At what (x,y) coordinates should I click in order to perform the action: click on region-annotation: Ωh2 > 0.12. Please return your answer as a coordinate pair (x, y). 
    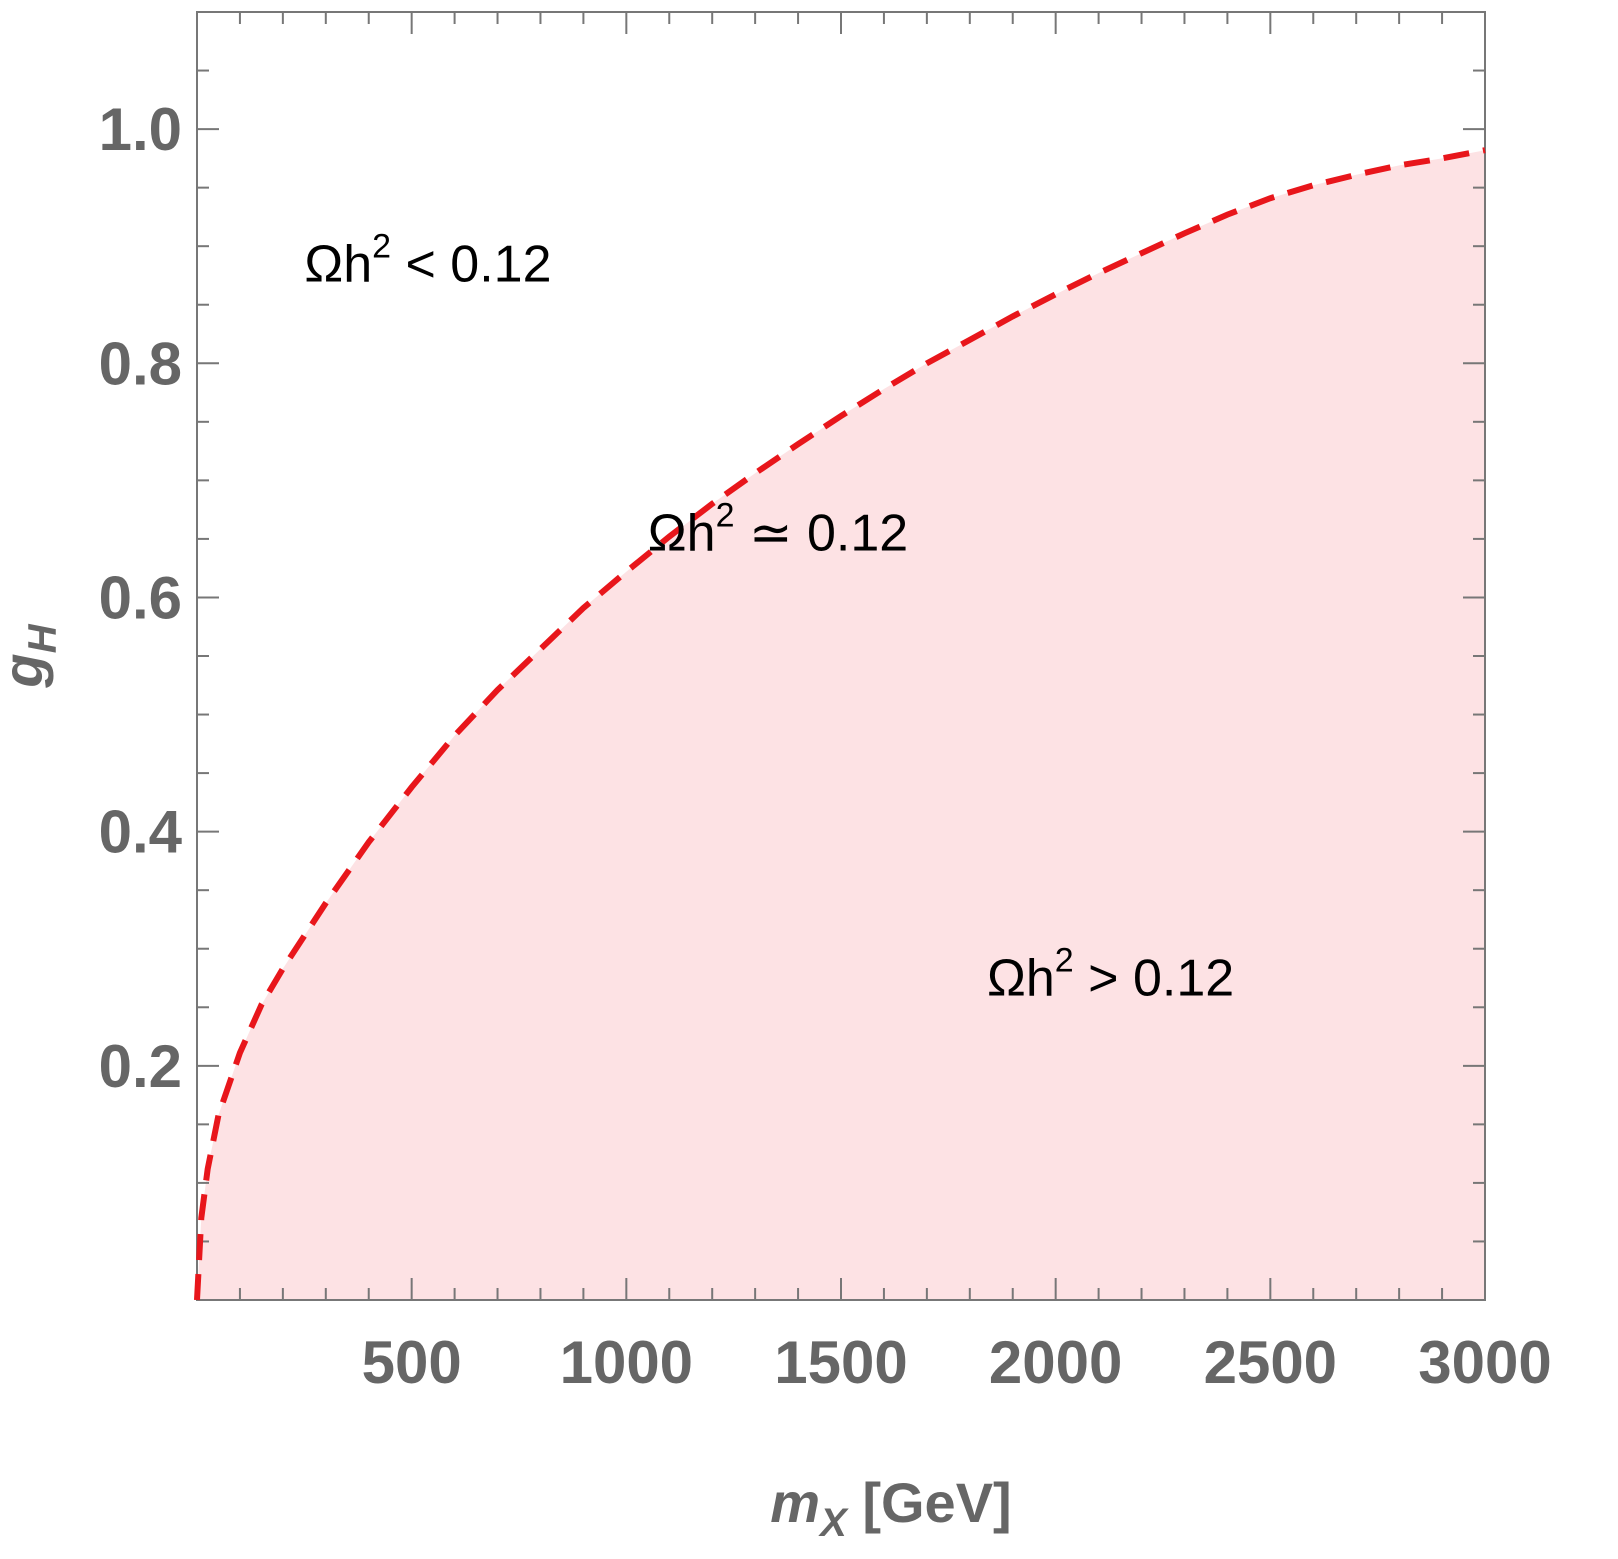
    Looking at the image, I should click on (1110, 975).